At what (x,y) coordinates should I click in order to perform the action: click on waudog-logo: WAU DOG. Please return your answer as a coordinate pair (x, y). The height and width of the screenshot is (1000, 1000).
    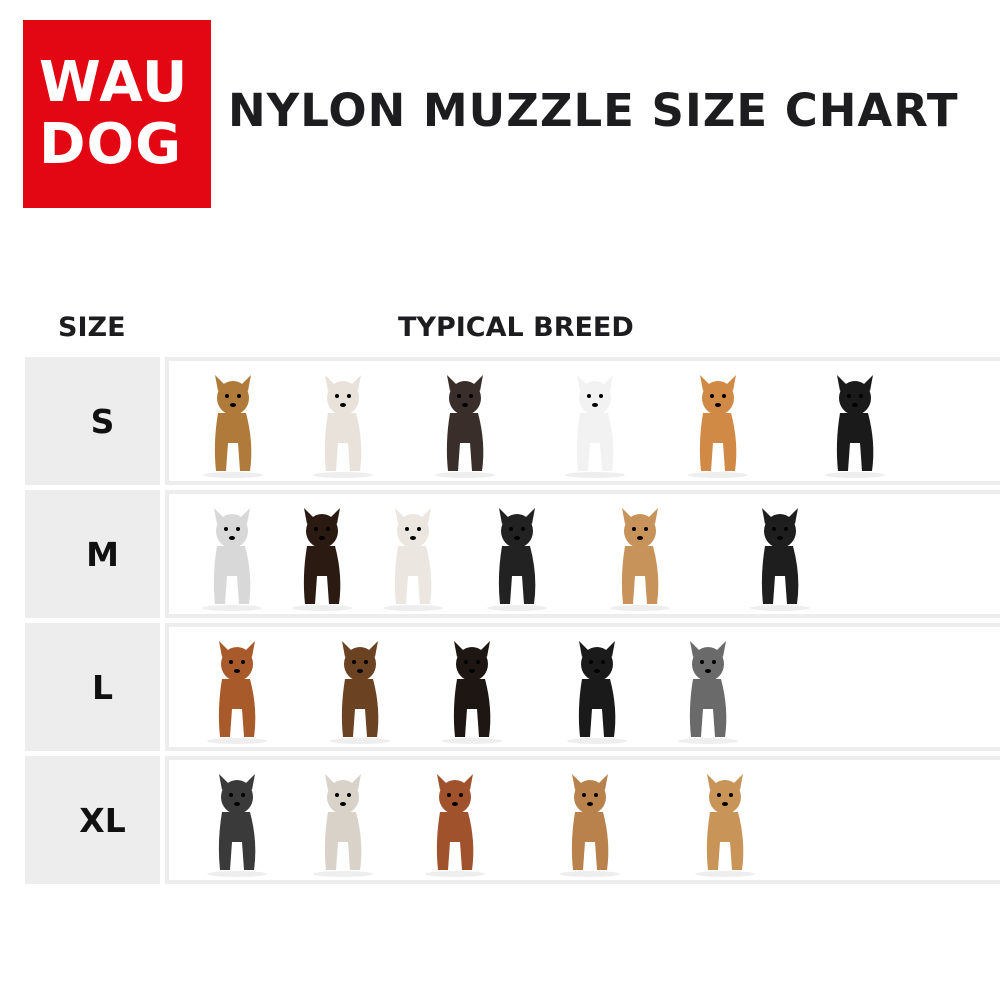
    Looking at the image, I should click on (117, 114).